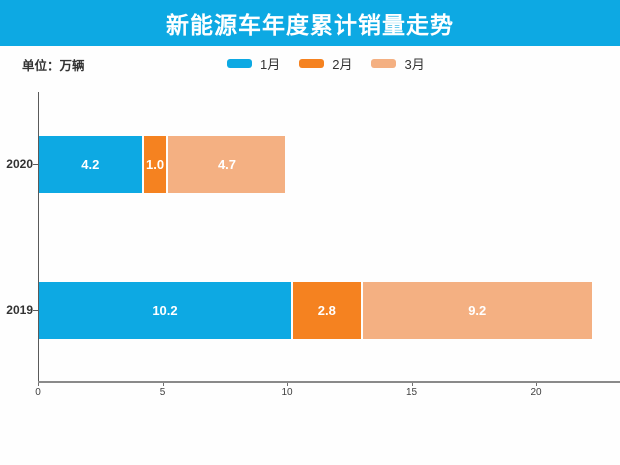 Image resolution: width=620 pixels, height=465 pixels. What do you see at coordinates (53, 66) in the screenshot?
I see `unit-label: 单位：万辆` at bounding box center [53, 66].